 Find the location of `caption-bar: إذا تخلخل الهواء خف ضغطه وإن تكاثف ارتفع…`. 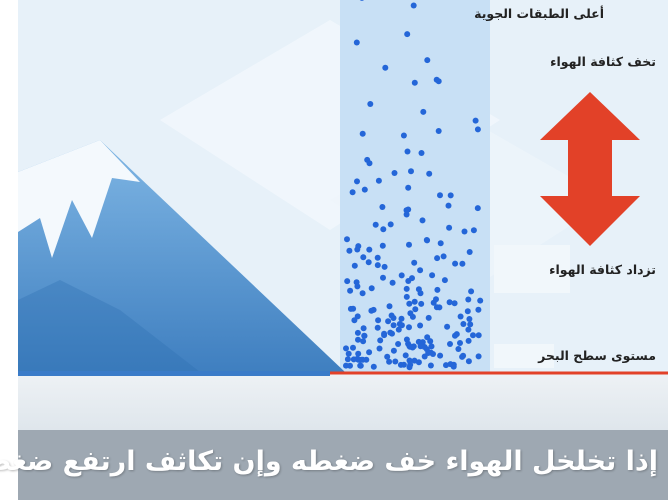

caption-bar: إذا تخلخل الهواء خف ضغطه وإن تكاثف ارتفع… is located at coordinates (334, 465).